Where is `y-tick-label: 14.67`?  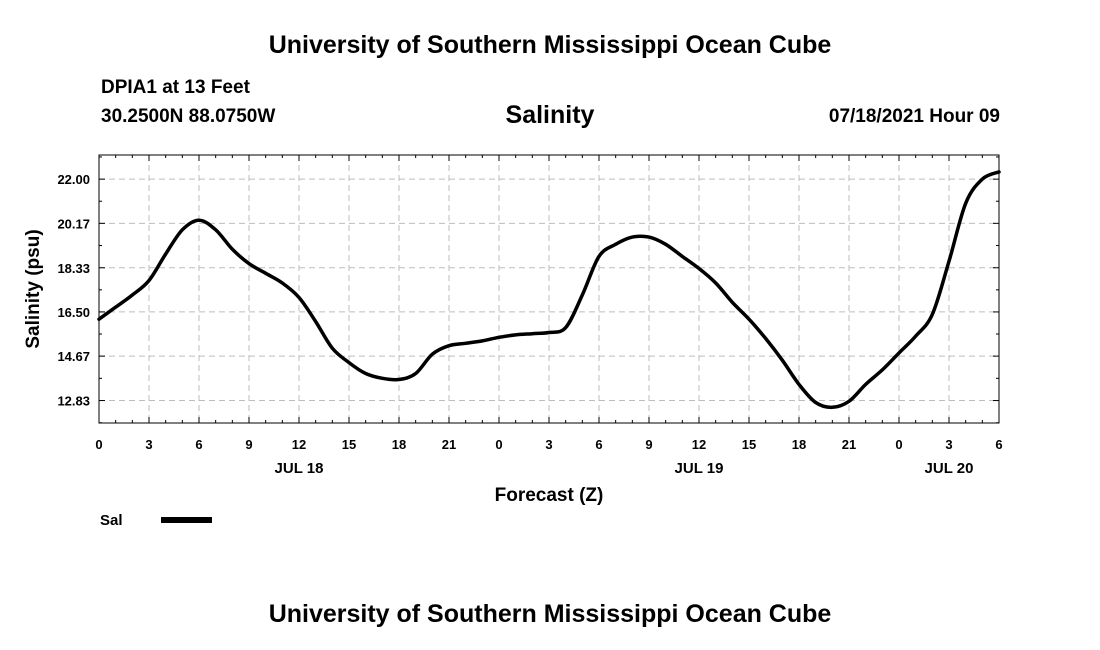 y-tick-label: 14.67 is located at coordinates (73, 356).